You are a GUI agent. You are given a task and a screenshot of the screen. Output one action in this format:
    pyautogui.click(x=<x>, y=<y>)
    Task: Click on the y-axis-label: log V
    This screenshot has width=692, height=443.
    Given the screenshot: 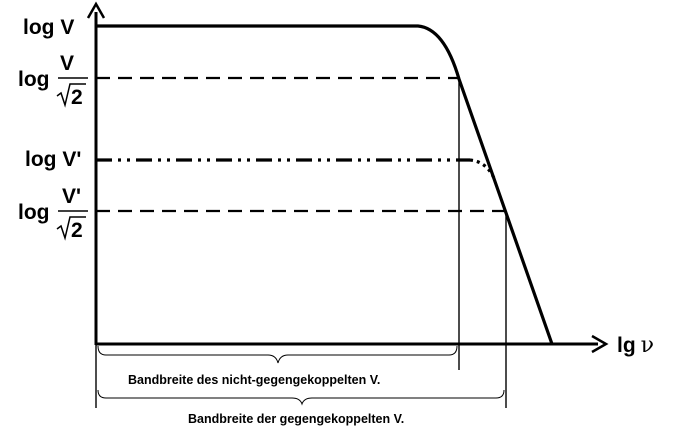 What is the action you would take?
    pyautogui.click(x=48, y=27)
    